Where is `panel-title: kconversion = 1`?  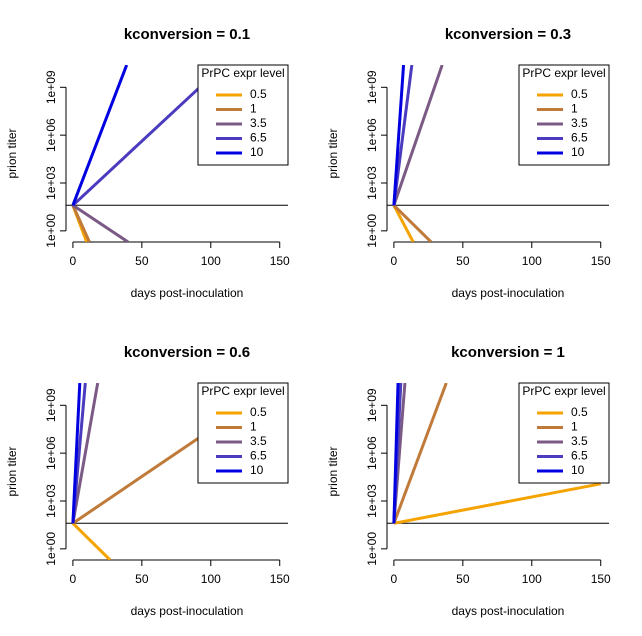 panel-title: kconversion = 1 is located at coordinates (508, 352).